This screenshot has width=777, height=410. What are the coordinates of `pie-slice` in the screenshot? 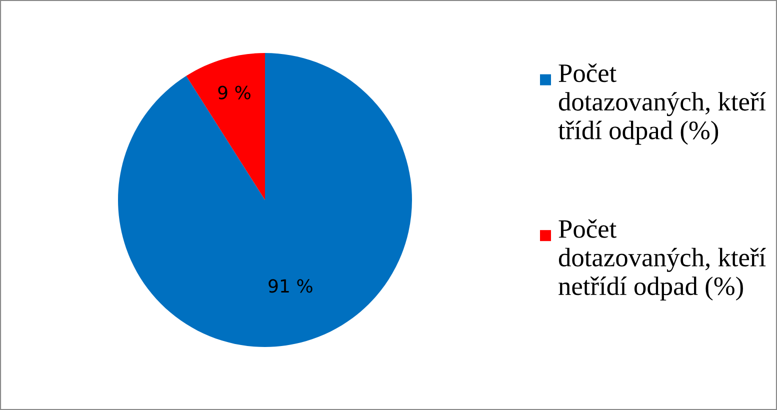 It's located at (225, 126).